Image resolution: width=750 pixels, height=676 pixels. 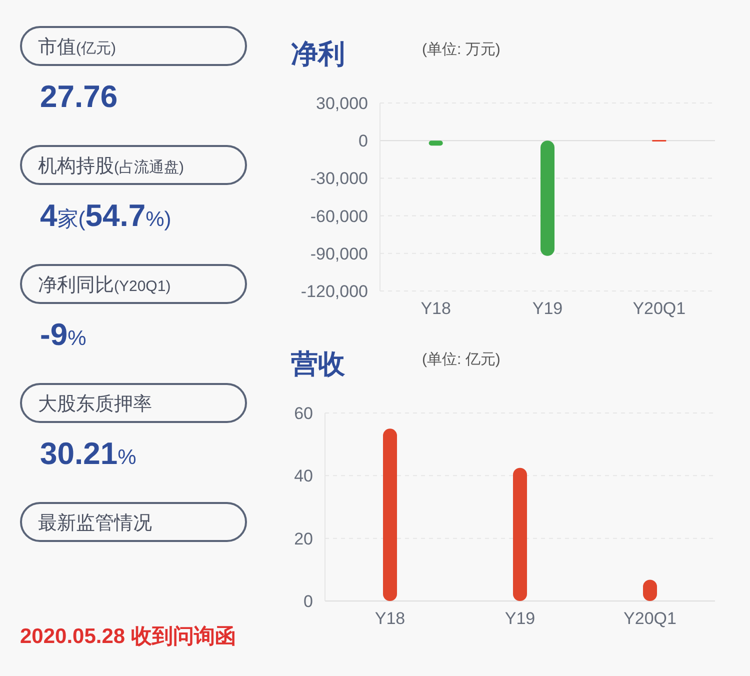 I want to click on y-tick-label: 30,000, so click(x=342, y=103).